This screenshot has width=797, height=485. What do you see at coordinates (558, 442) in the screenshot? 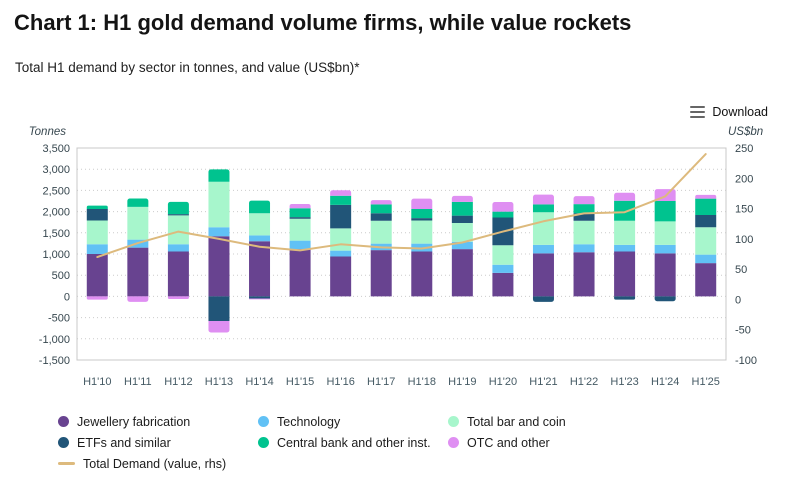
I see `legend-item-otc-and-other: OTC and other` at bounding box center [558, 442].